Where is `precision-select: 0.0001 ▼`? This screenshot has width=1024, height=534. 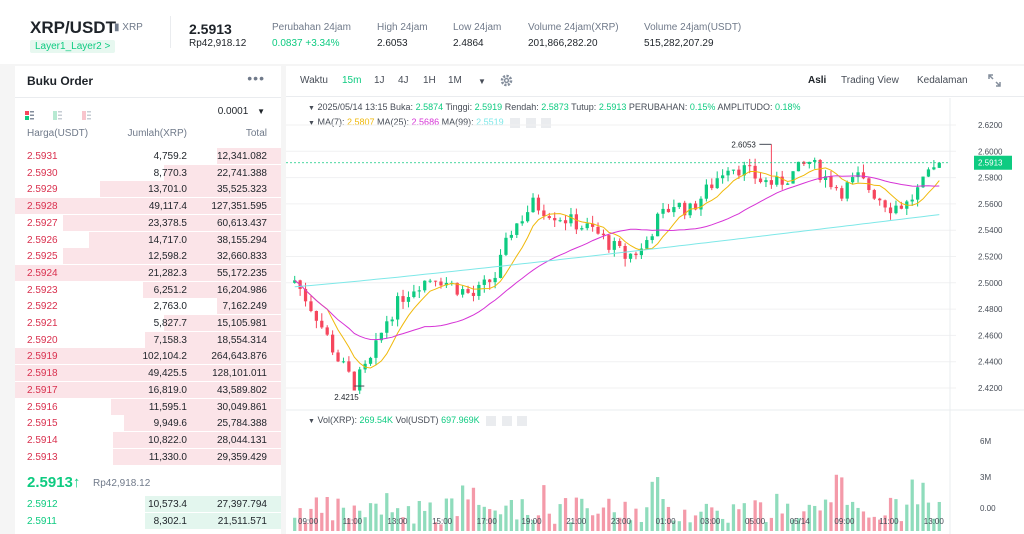 precision-select: 0.0001 ▼ is located at coordinates (241, 111).